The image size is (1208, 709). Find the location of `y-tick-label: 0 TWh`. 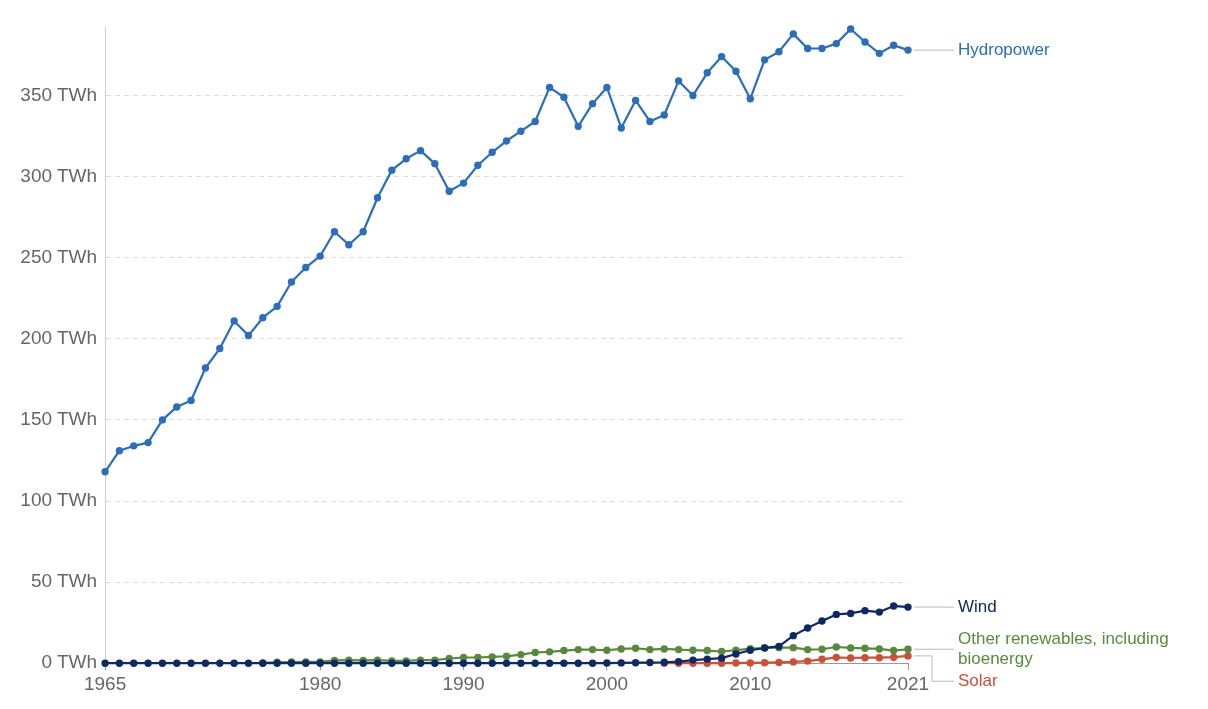

y-tick-label: 0 TWh is located at coordinates (69, 662).